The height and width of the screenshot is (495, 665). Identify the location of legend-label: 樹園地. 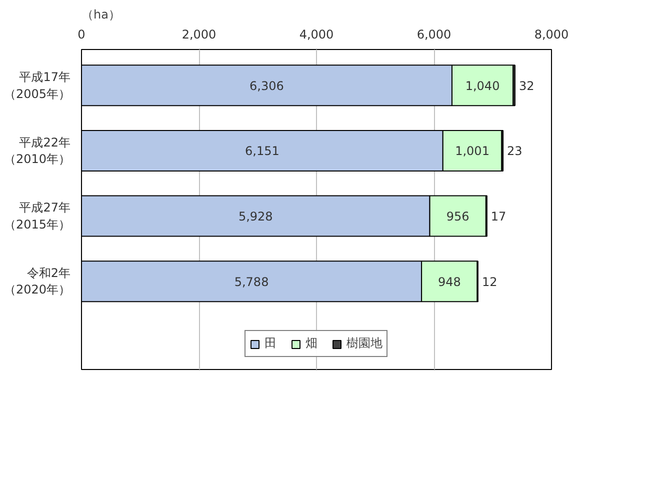
(364, 343).